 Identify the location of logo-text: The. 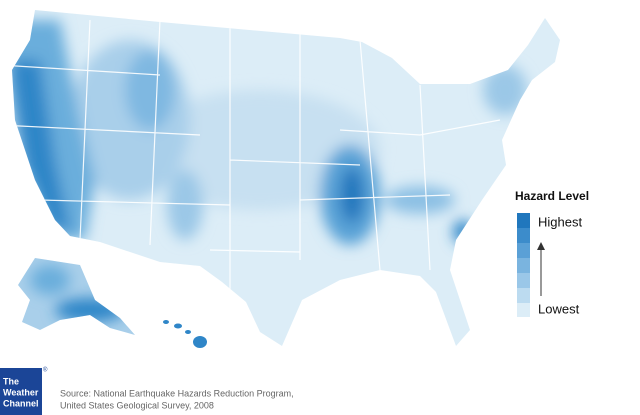
(11, 381).